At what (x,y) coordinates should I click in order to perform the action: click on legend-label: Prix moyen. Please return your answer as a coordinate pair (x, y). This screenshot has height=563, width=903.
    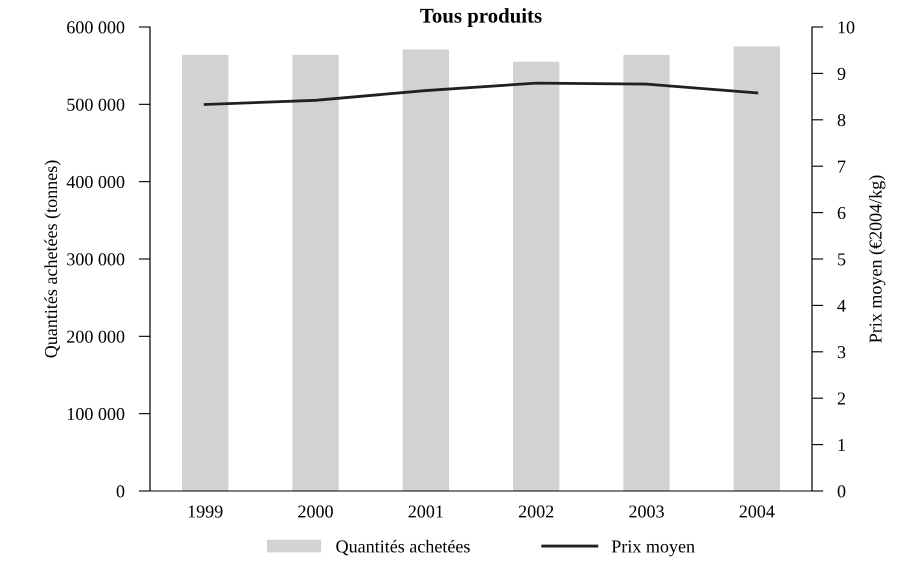
    Looking at the image, I should click on (653, 548).